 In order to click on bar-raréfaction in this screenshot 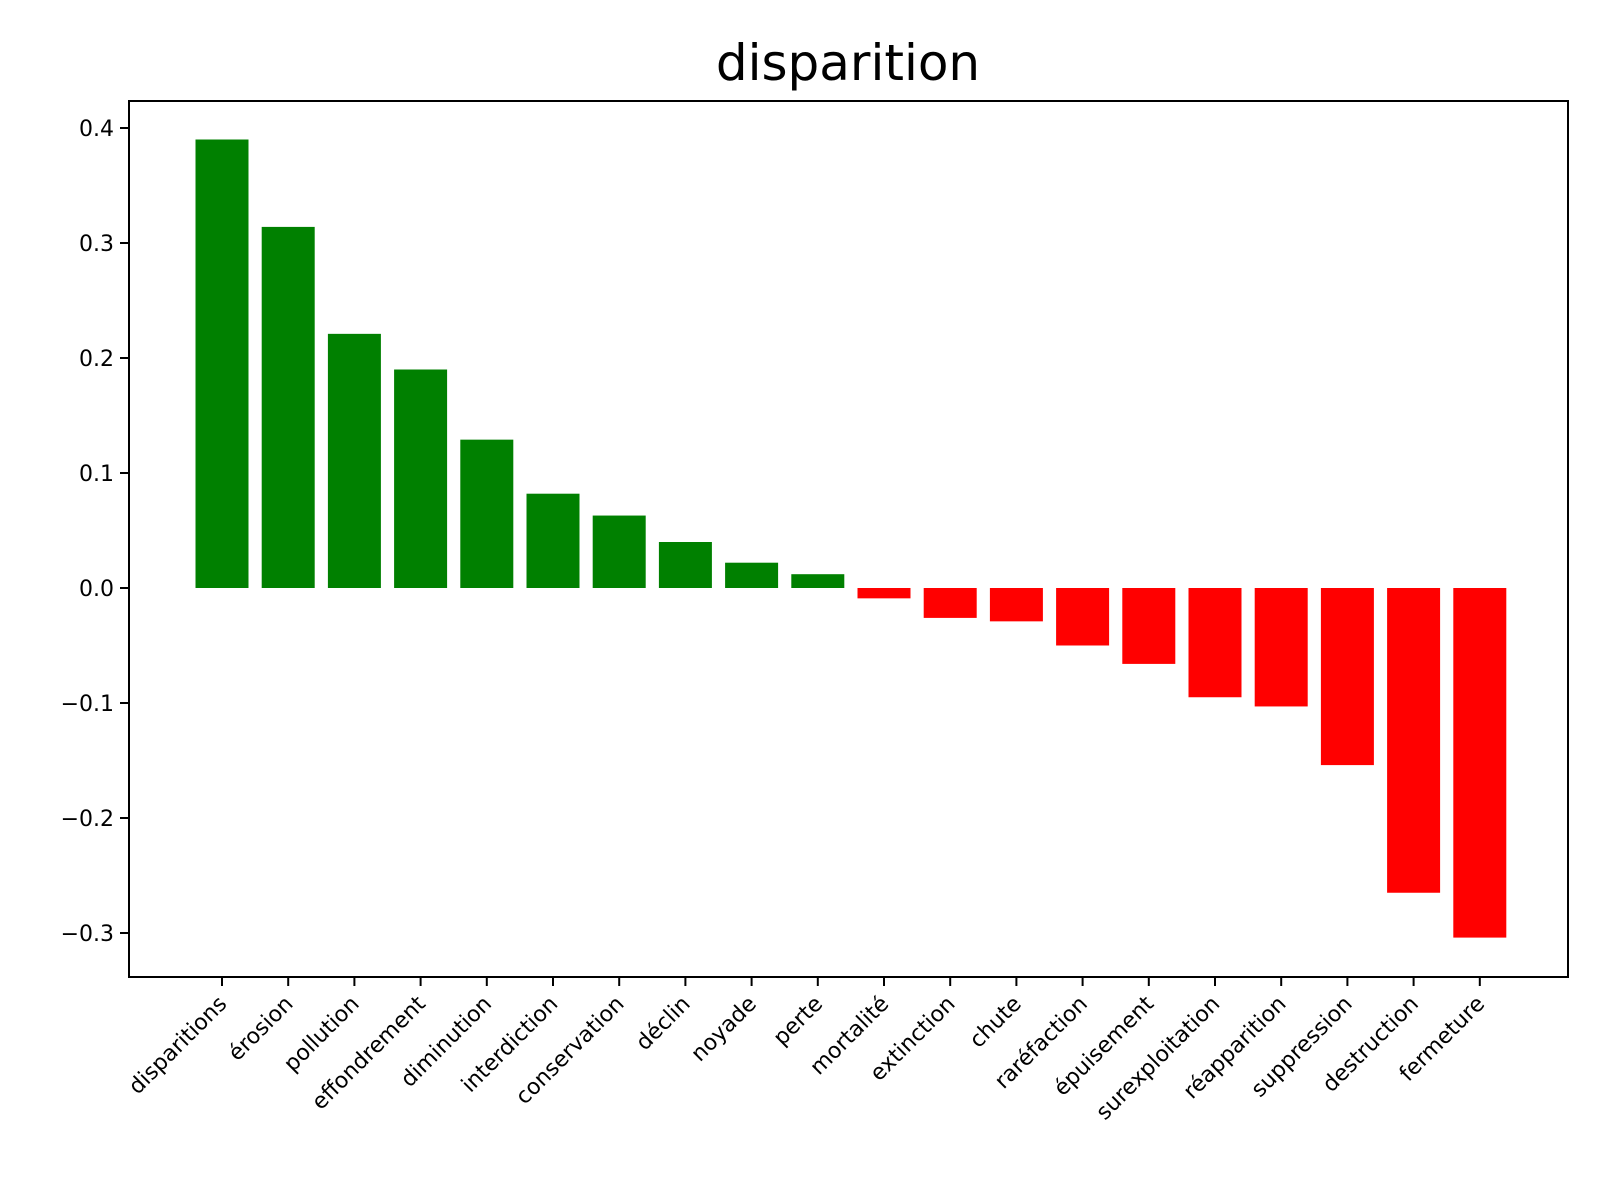, I will do `click(1083, 617)`.